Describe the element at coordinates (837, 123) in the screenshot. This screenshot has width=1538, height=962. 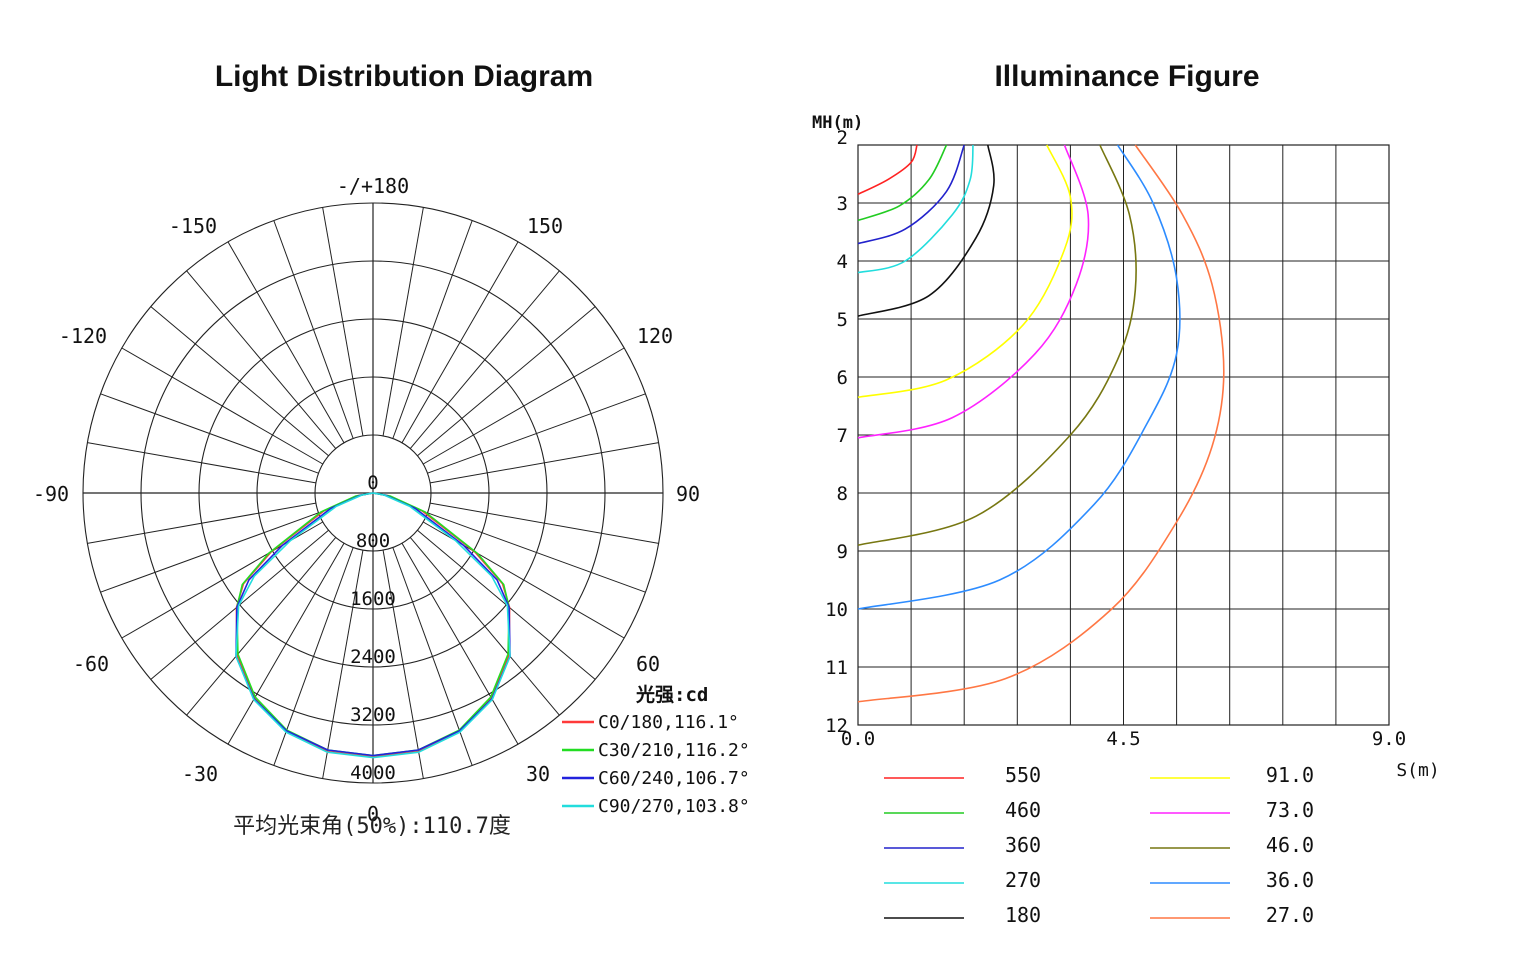
I see `illuminance-y-axis-label: MH(m)` at that location.